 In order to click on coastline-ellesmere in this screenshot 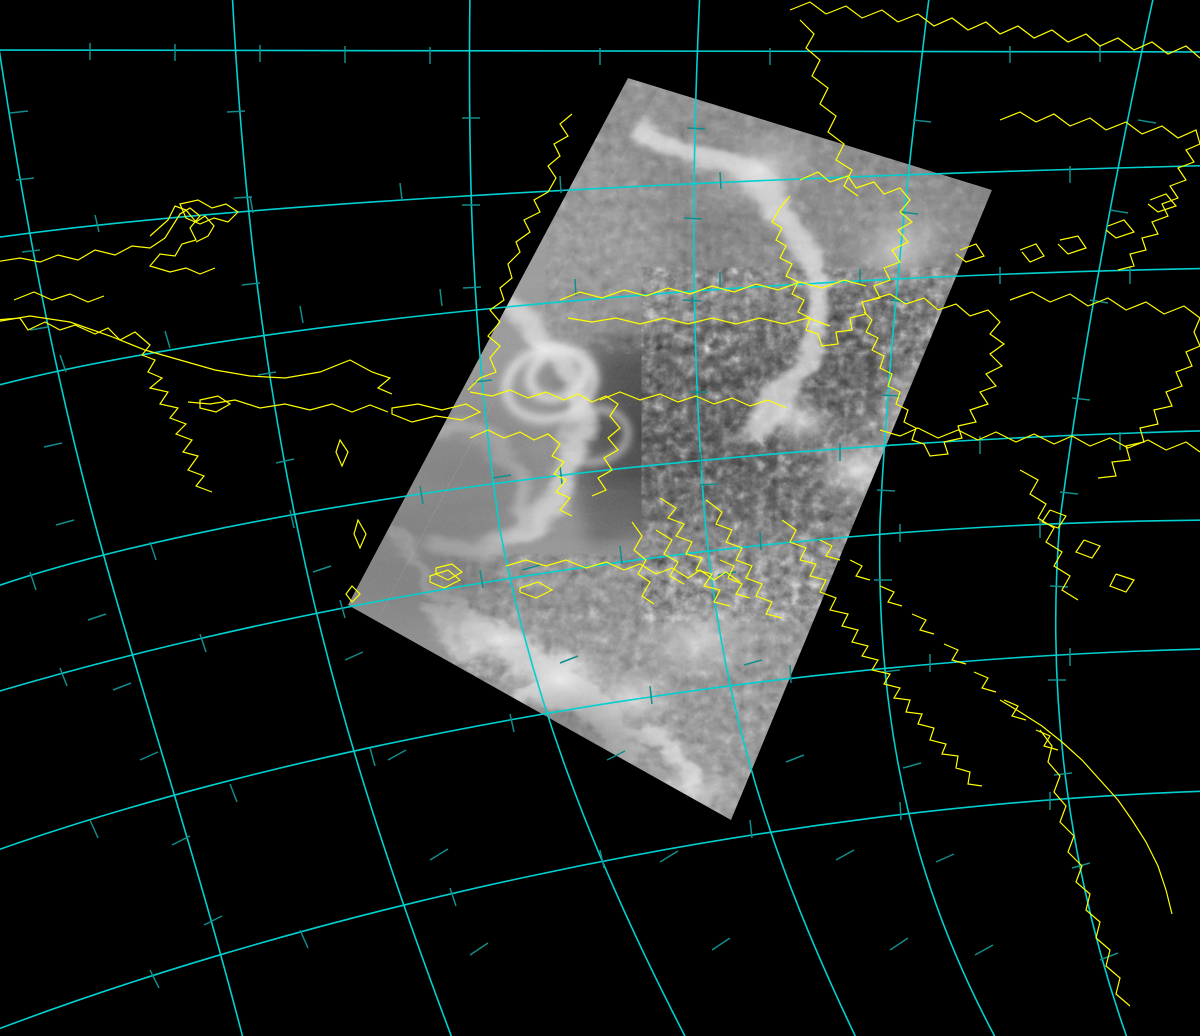, I will do `click(1099, 191)`.